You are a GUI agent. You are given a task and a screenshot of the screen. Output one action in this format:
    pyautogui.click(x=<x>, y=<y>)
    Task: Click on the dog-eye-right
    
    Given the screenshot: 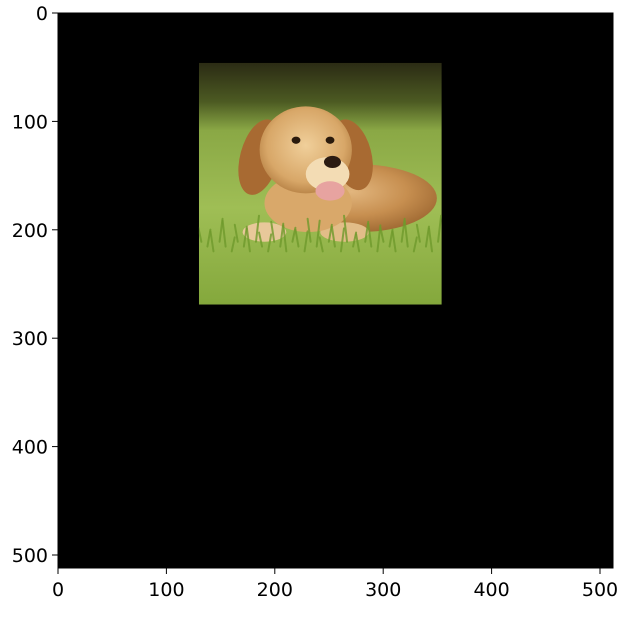 What is the action you would take?
    pyautogui.click(x=330, y=140)
    